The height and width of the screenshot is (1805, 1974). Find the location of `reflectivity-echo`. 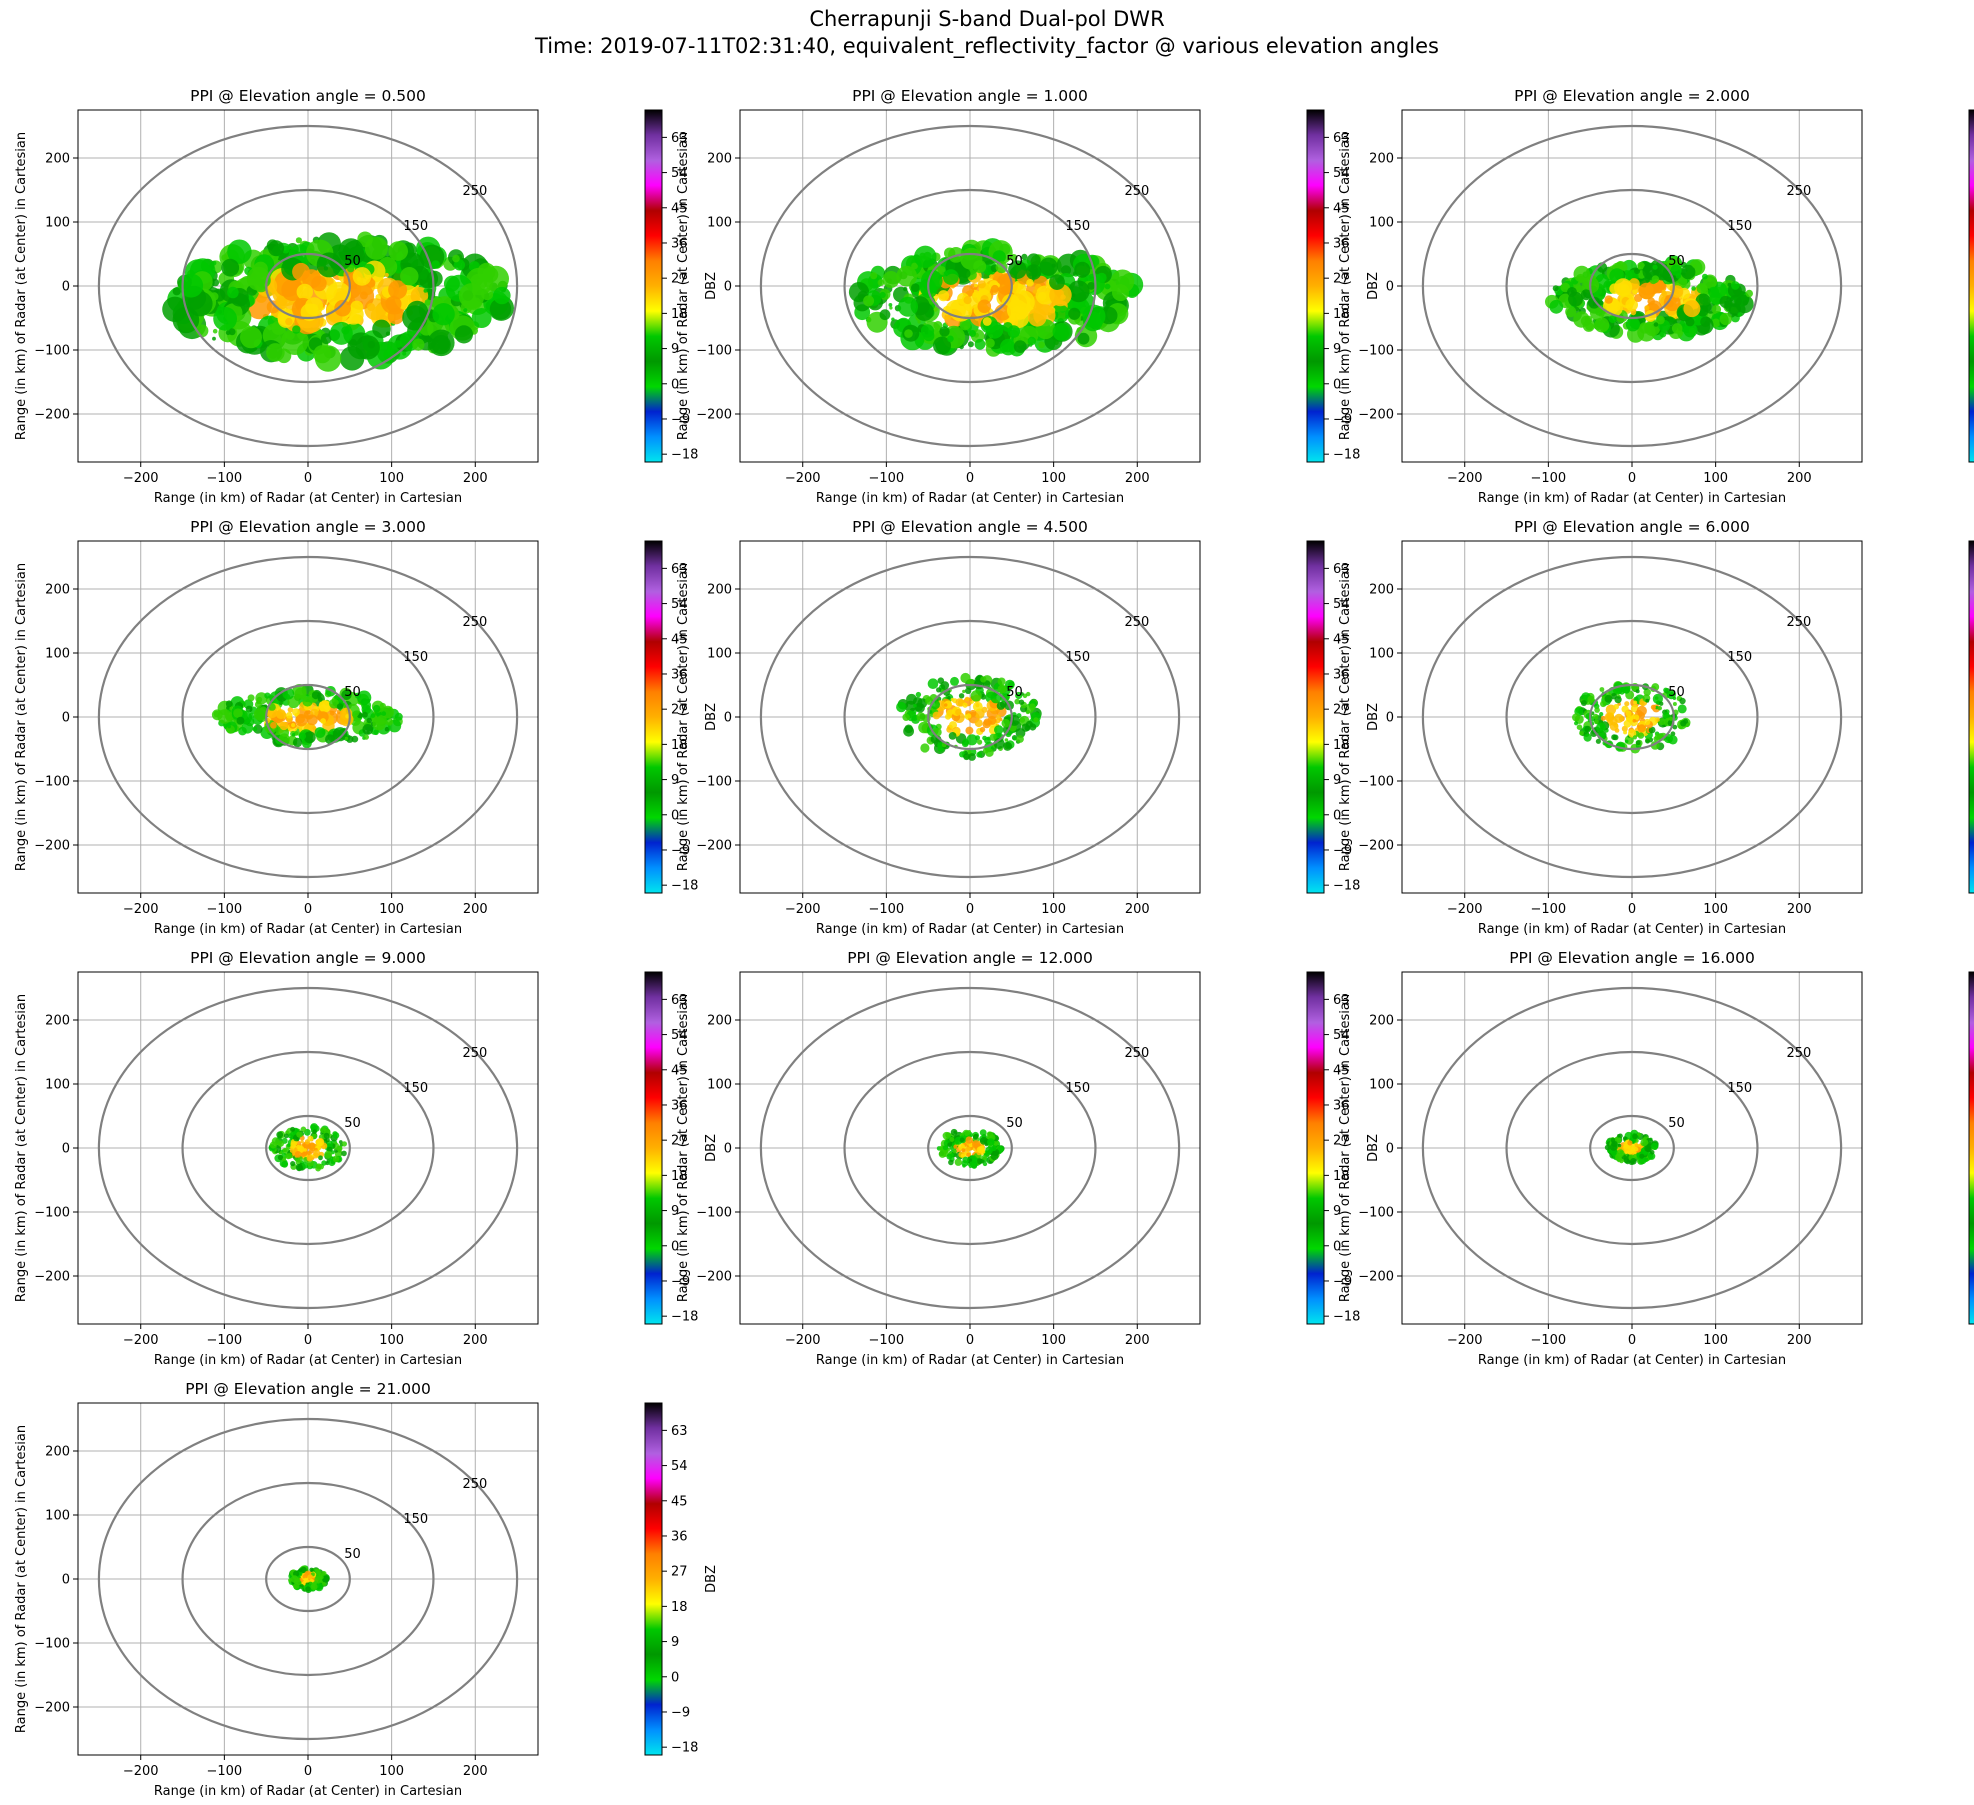

reflectivity-echo is located at coordinates (309, 1579).